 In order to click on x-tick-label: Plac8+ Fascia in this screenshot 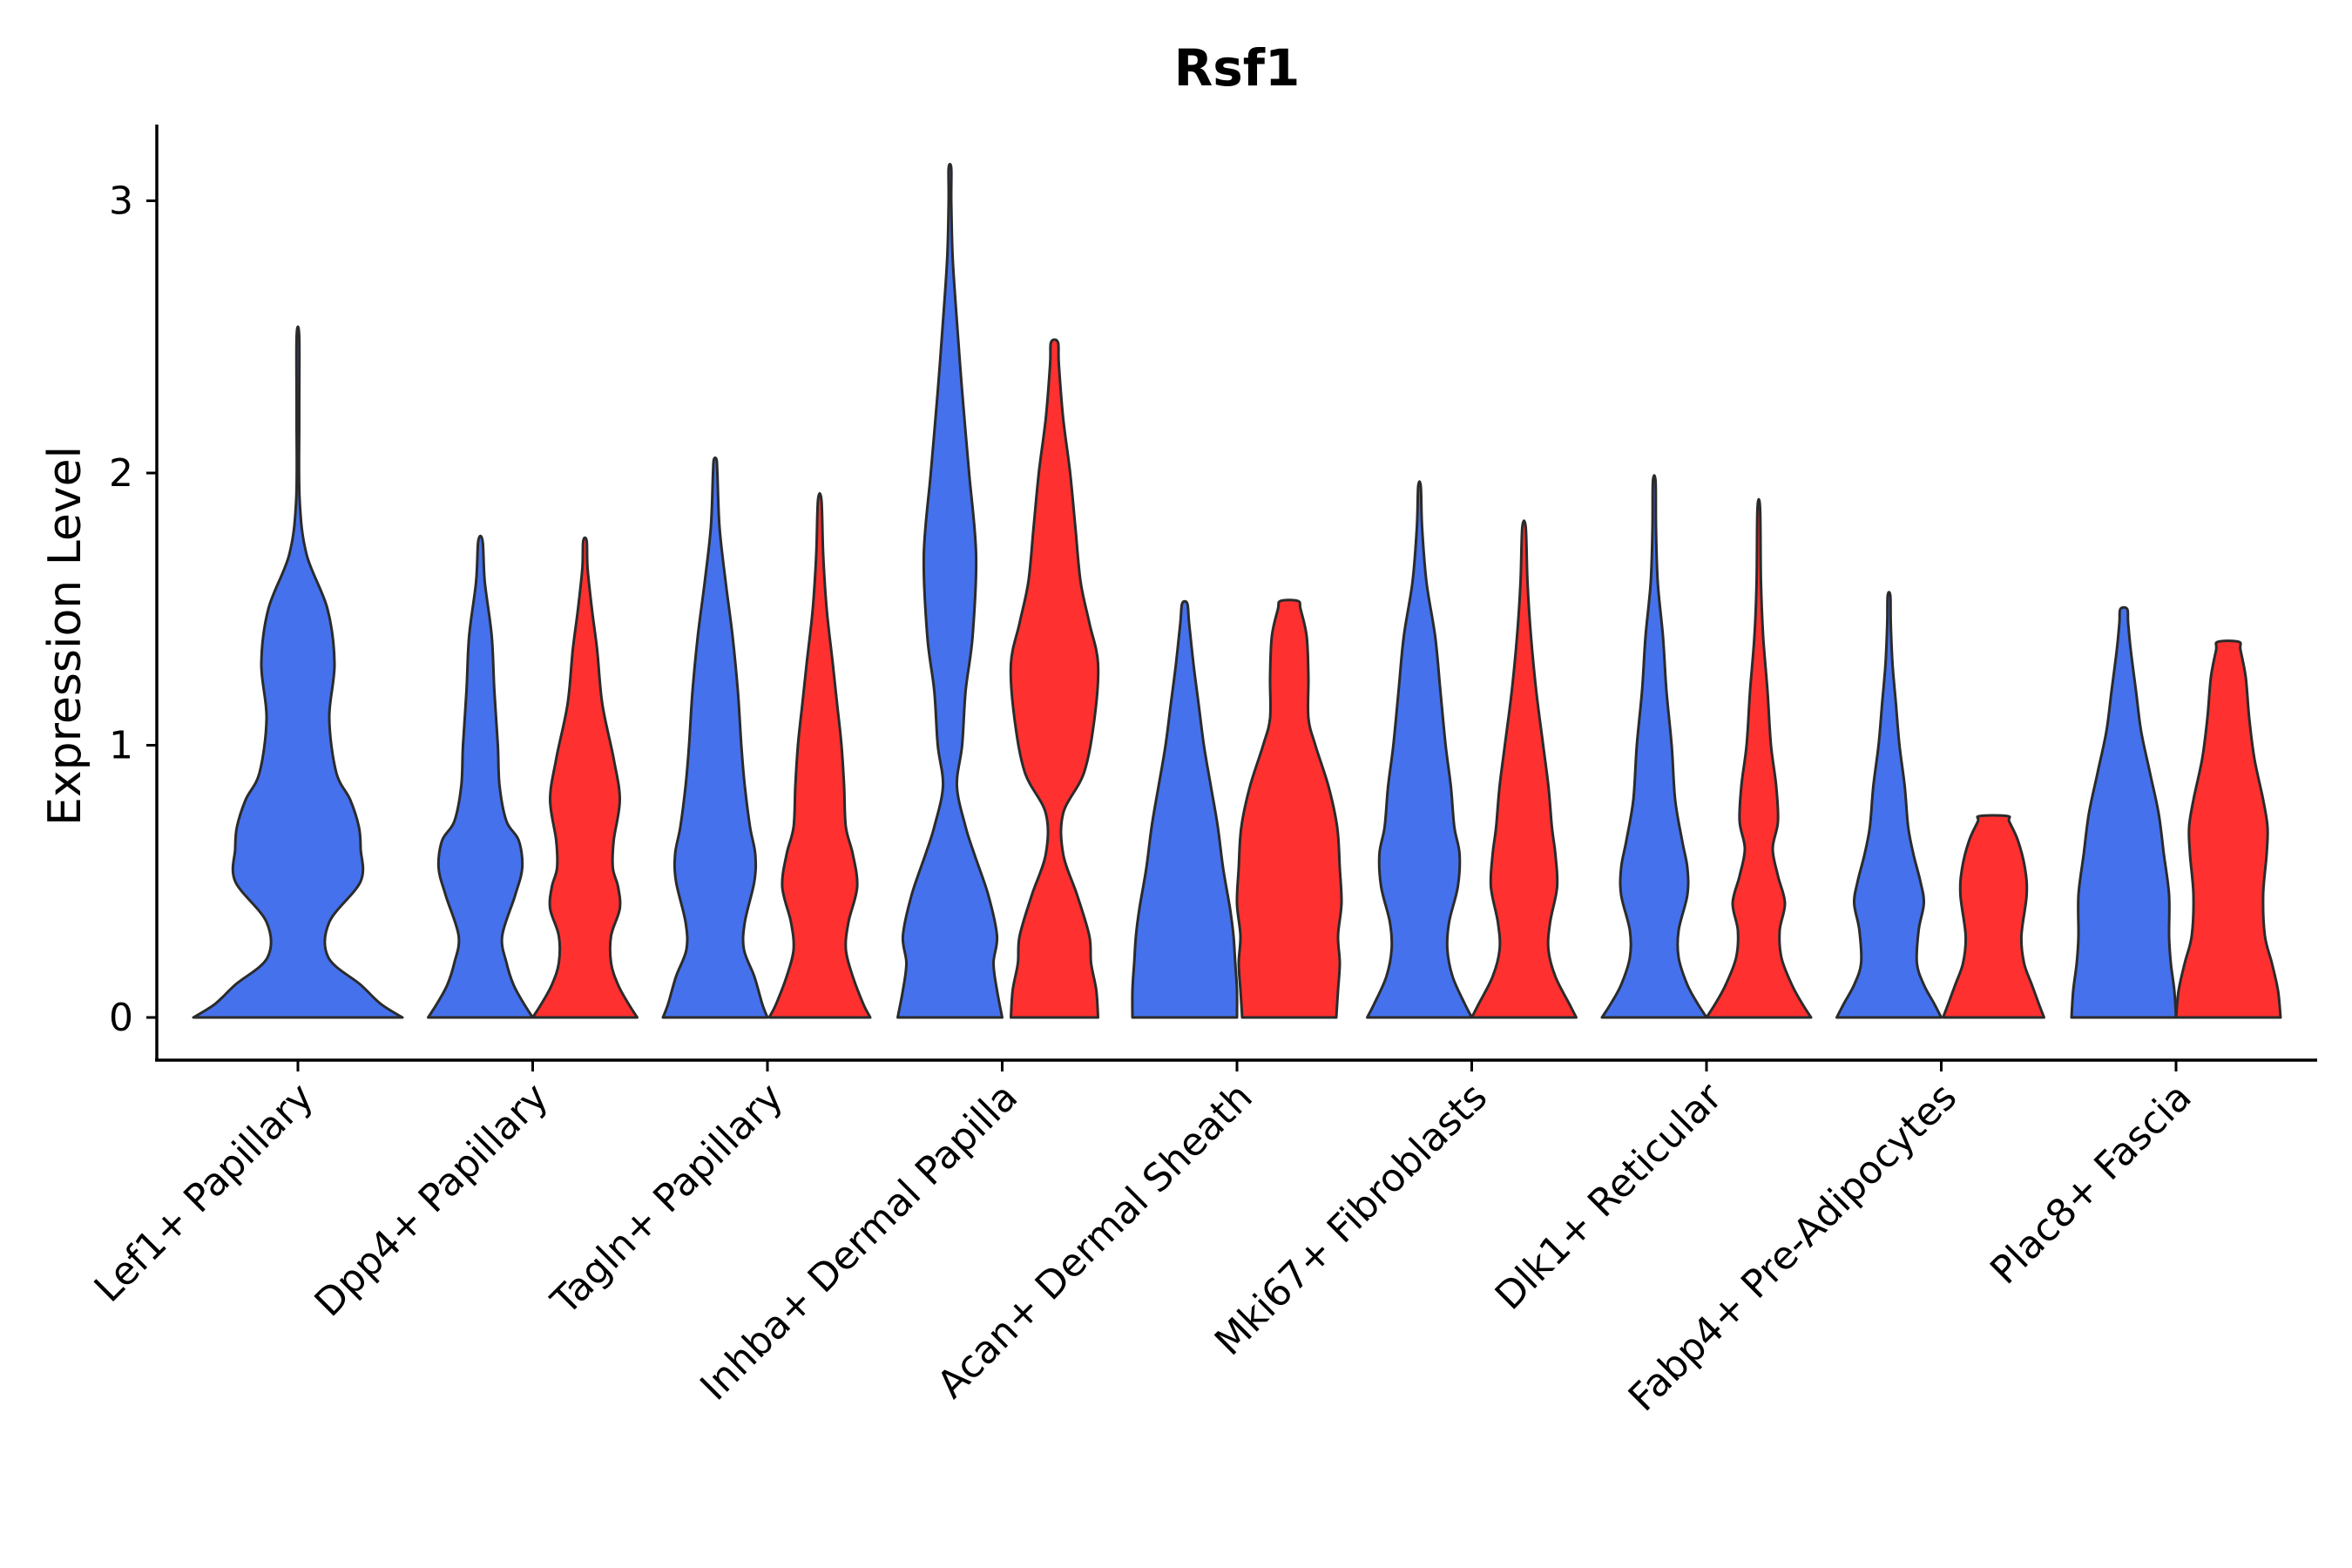, I will do `click(2091, 1184)`.